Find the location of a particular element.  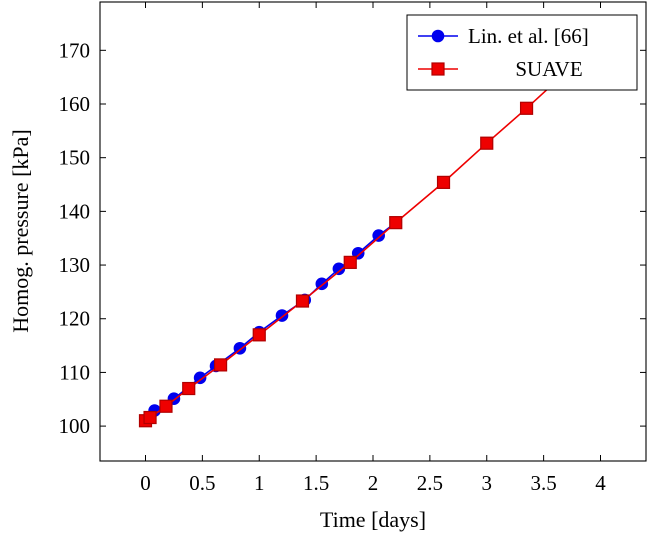

x-tick-label: 2.5 is located at coordinates (430, 483).